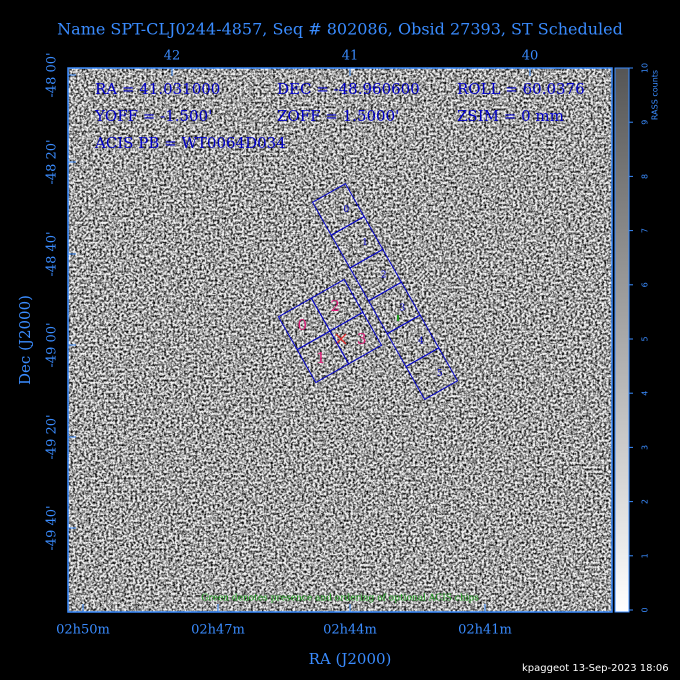 Image resolution: width=680 pixels, height=680 pixels. What do you see at coordinates (356, 338) in the screenshot?
I see `acis-i-chip` at bounding box center [356, 338].